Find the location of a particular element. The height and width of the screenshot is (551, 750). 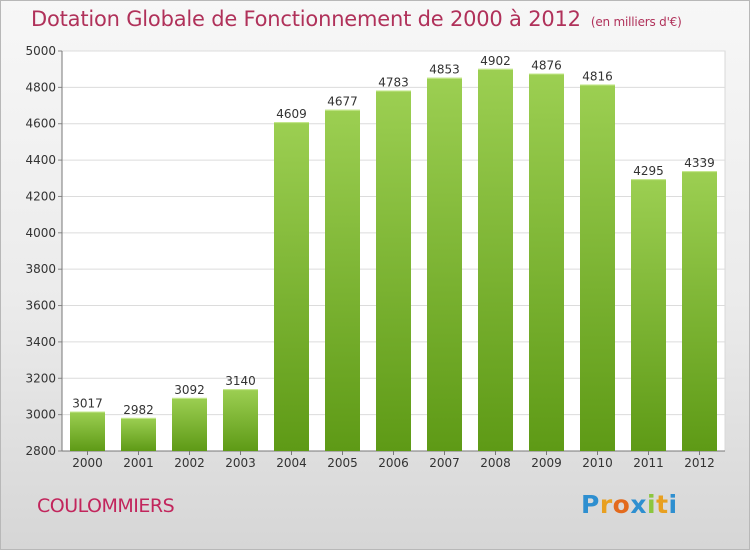

data-label: 4876 is located at coordinates (546, 66).